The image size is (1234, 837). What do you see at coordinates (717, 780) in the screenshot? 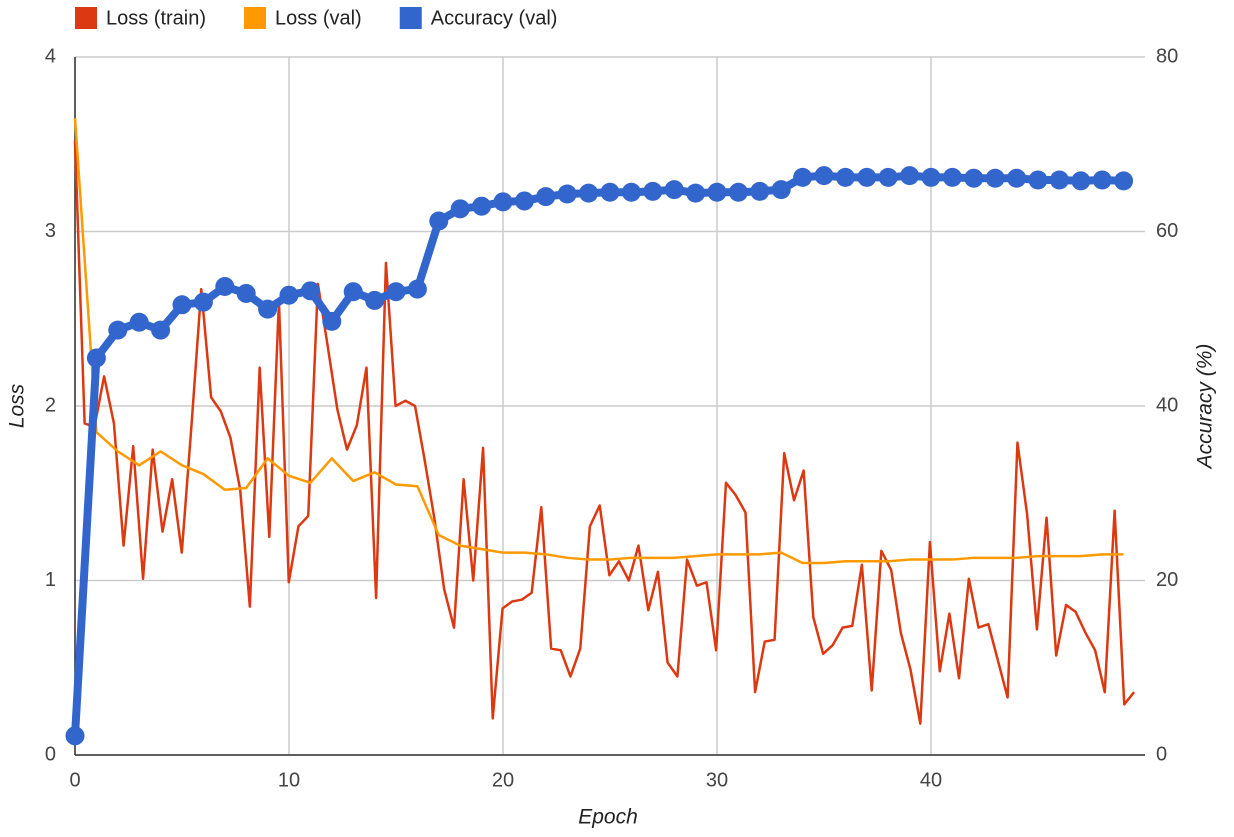
I see `x-tick-label: 30` at bounding box center [717, 780].